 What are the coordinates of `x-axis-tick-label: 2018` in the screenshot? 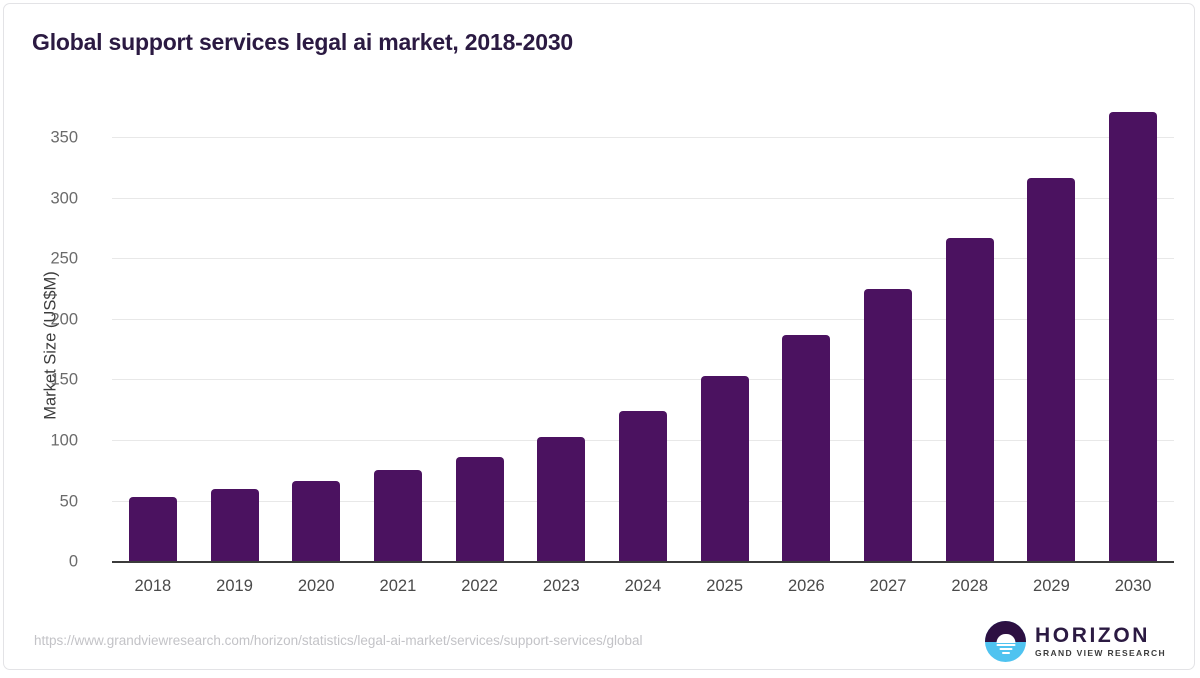 It's located at (153, 586).